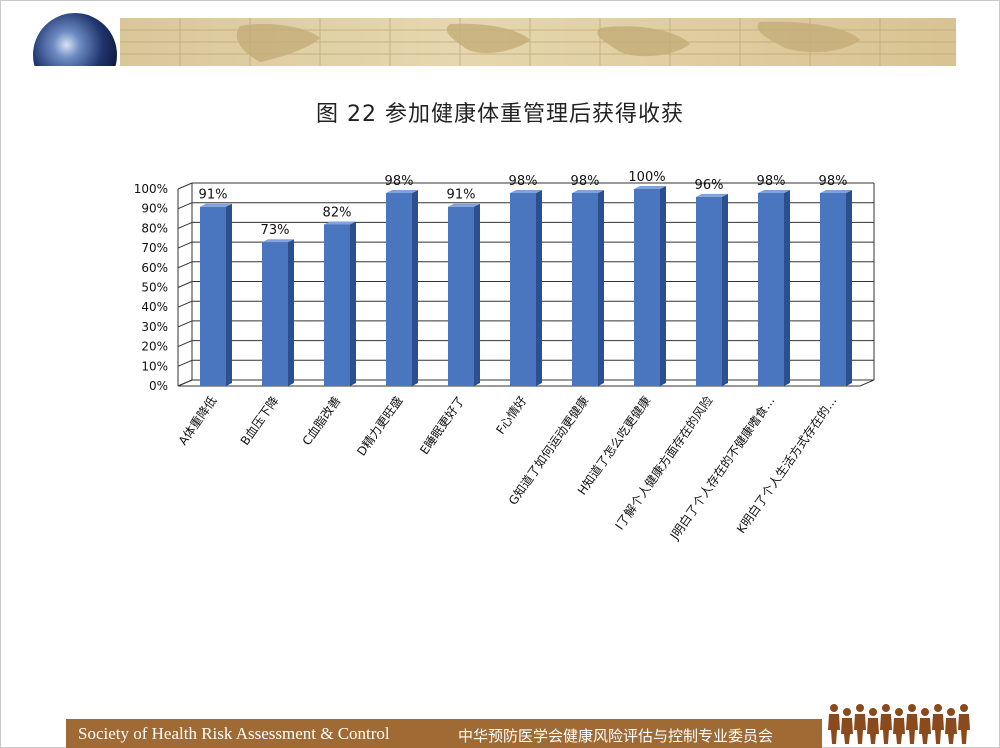  I want to click on y-tick-label: 0%, so click(158, 386).